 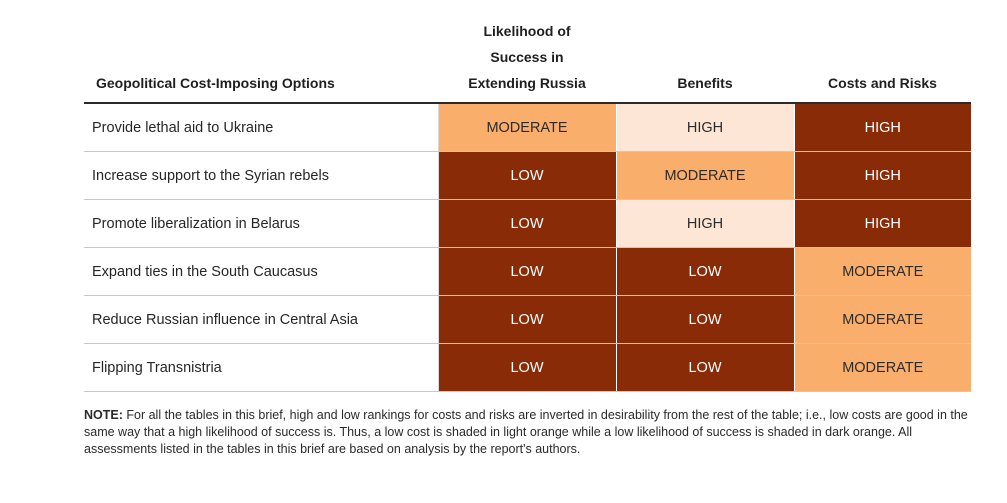 I want to click on header-costs: Costs and Risks, so click(x=882, y=83).